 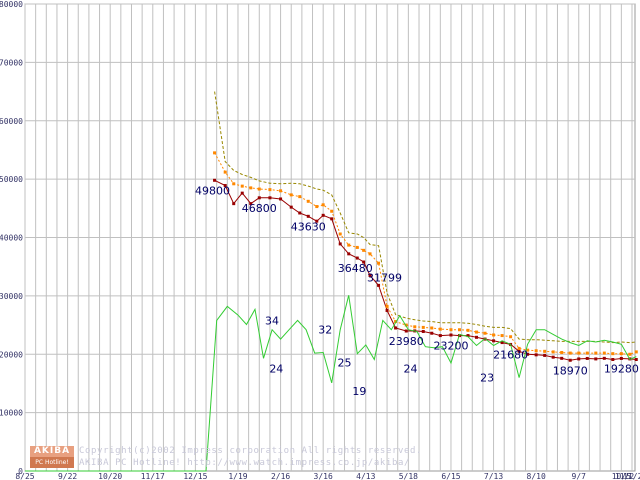 What do you see at coordinates (493, 476) in the screenshot?
I see `x-tick-label: 7/13` at bounding box center [493, 476].